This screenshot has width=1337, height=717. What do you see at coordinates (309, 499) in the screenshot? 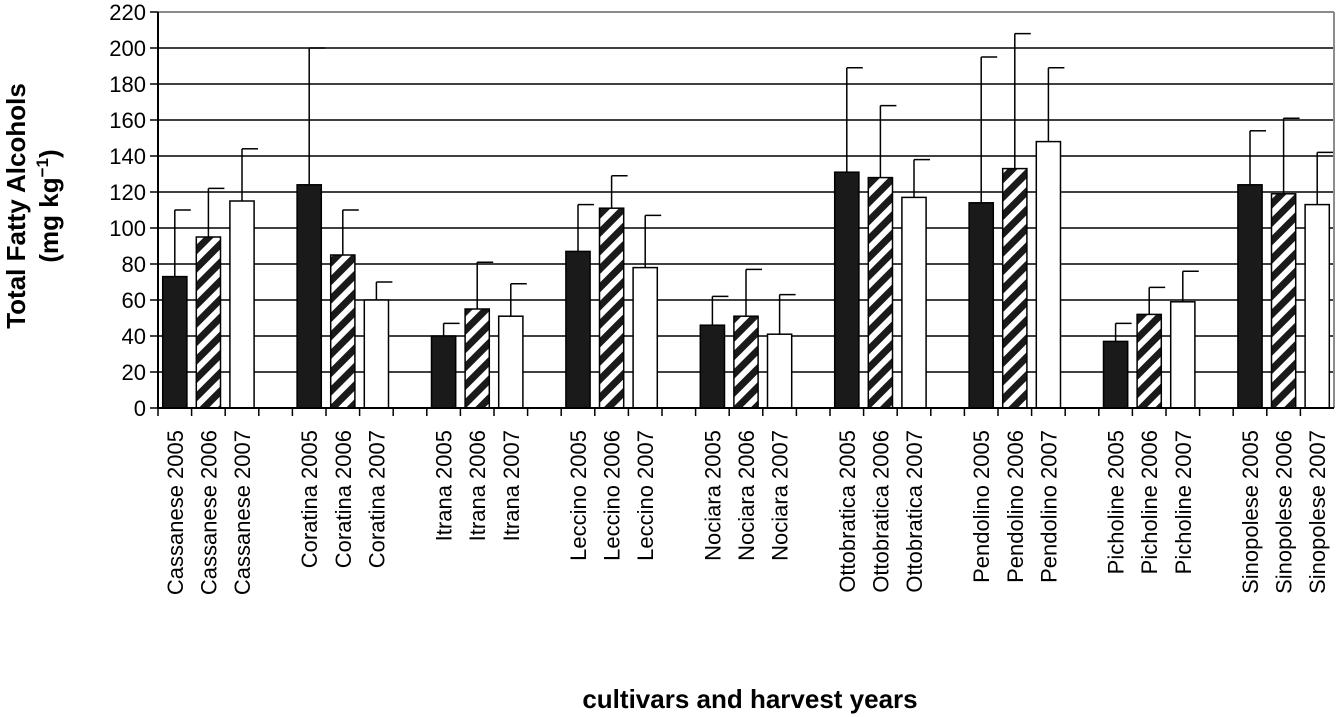
I see `x-tick-label: Coratina 2005` at bounding box center [309, 499].